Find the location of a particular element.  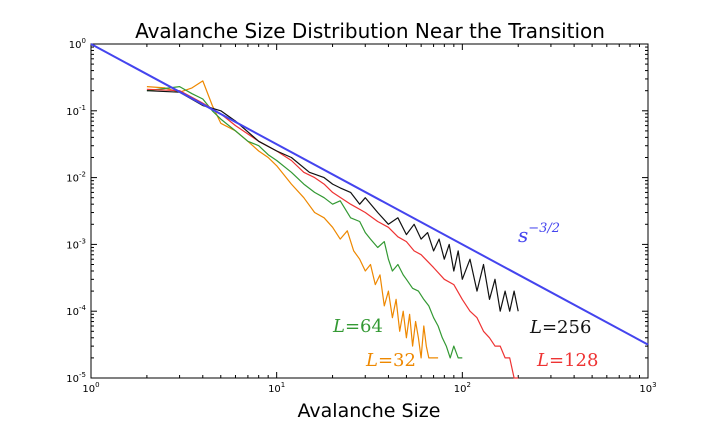

series-label-l-128: L=128 is located at coordinates (567, 360).